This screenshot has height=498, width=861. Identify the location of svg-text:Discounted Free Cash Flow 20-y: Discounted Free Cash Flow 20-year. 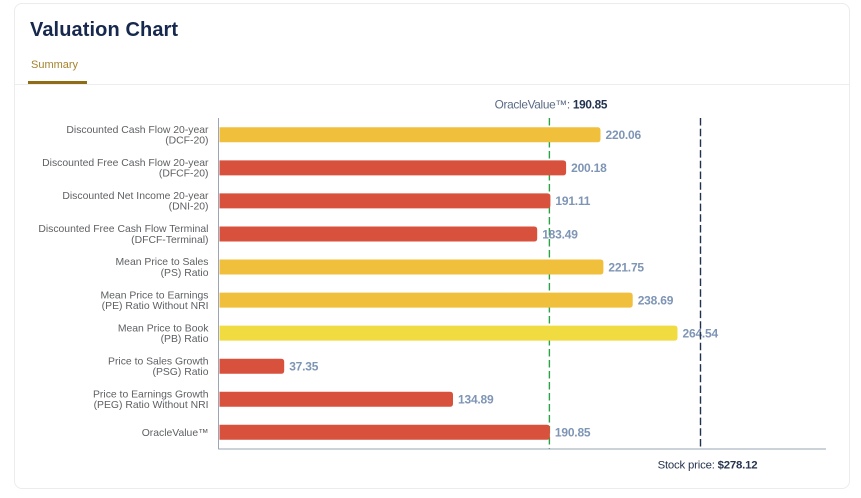
(125, 163).